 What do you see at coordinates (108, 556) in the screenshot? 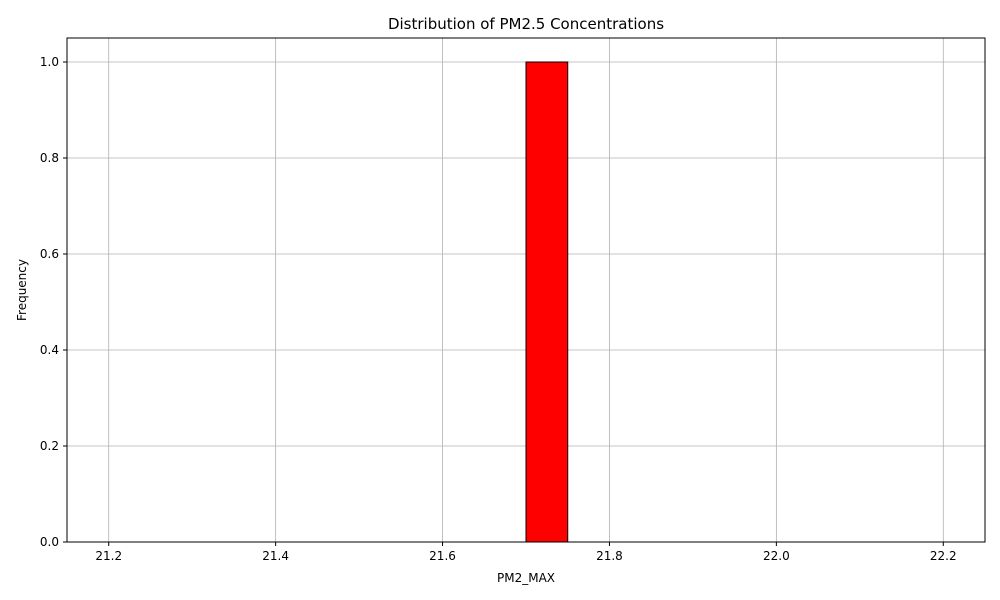
I see `x-tick-label: 21.2` at bounding box center [108, 556].